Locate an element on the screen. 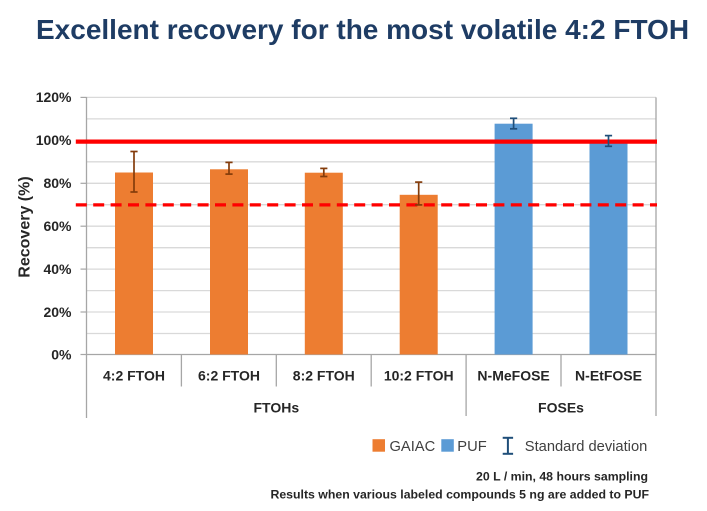  svg-text: GAIAC is located at coordinates (413, 447).